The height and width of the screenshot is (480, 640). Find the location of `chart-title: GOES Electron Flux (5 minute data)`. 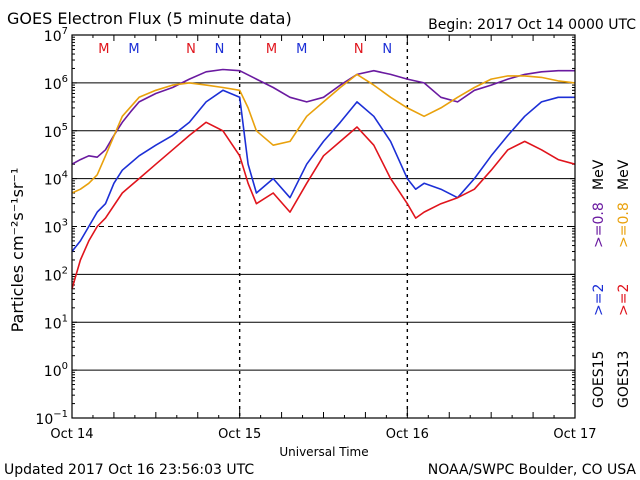

chart-title: GOES Electron Flux (5 minute data) is located at coordinates (149, 18).